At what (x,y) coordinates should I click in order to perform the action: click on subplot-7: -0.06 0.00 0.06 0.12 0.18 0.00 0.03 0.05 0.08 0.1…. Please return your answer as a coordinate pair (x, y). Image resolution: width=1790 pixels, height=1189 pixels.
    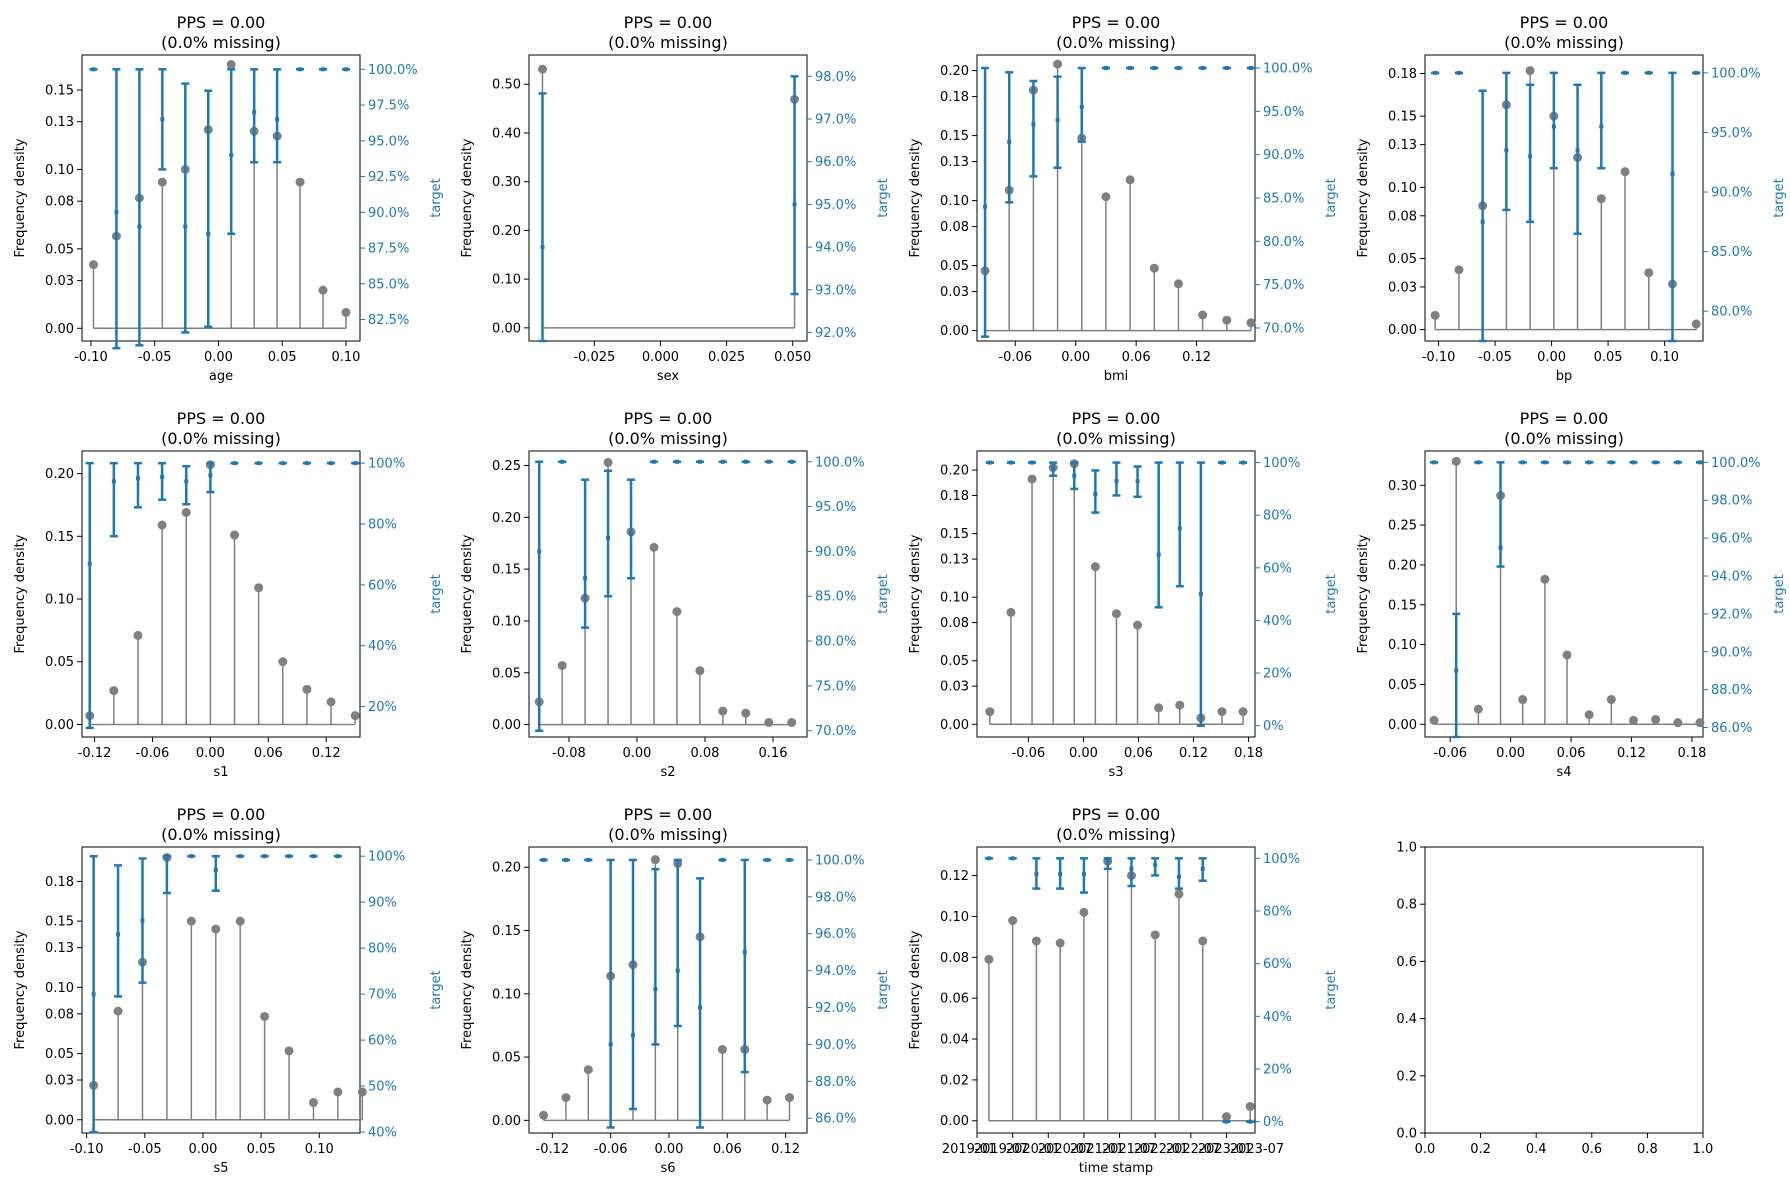
    Looking at the image, I should click on (1123, 594).